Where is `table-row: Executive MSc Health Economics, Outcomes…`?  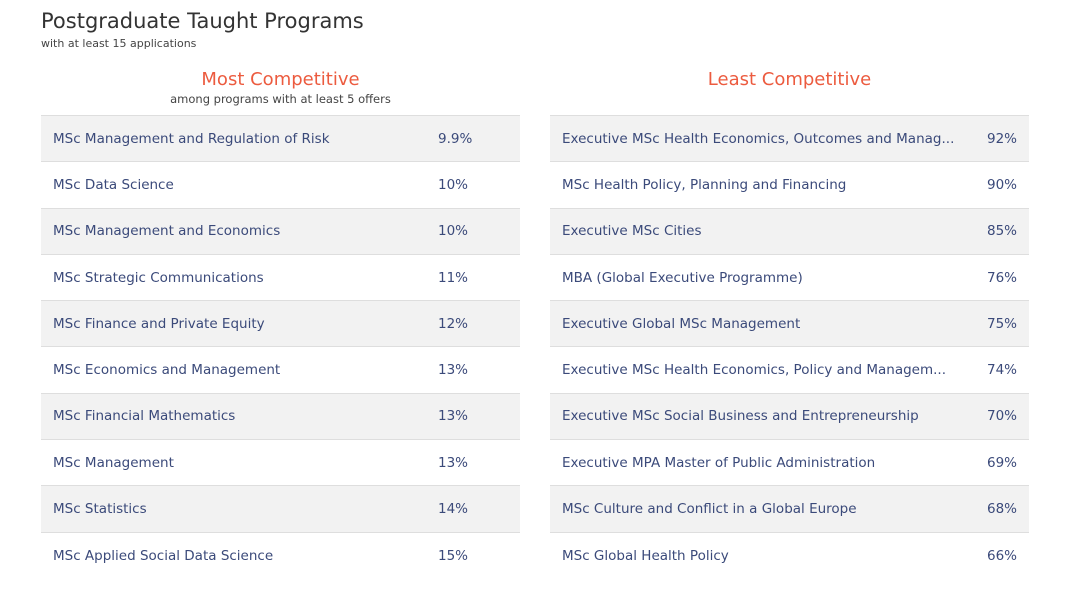 table-row: Executive MSc Health Economics, Outcomes… is located at coordinates (789, 139).